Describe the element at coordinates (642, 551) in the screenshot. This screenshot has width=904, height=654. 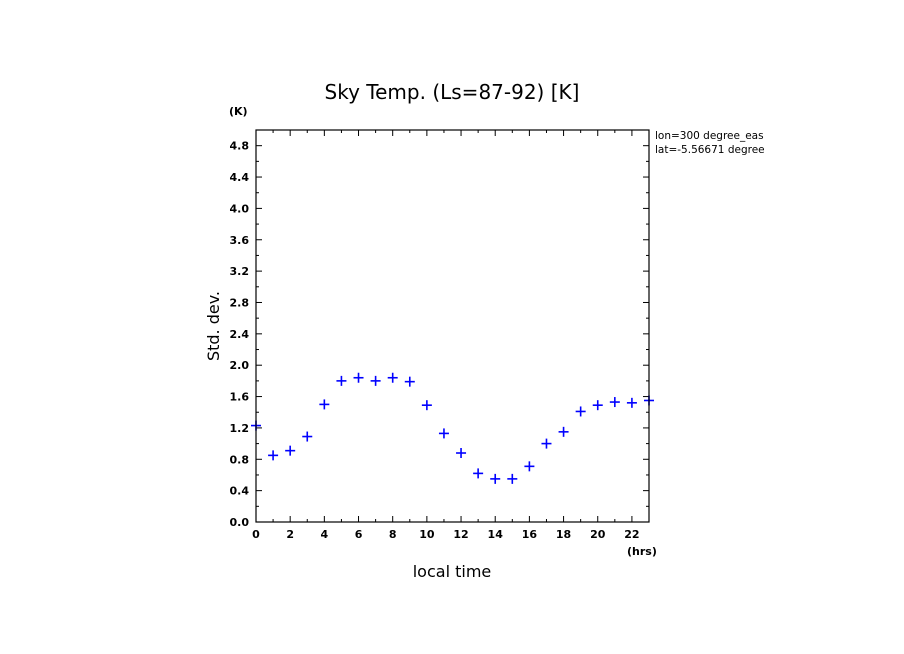
I see `x-unit-label: (hrs)` at that location.